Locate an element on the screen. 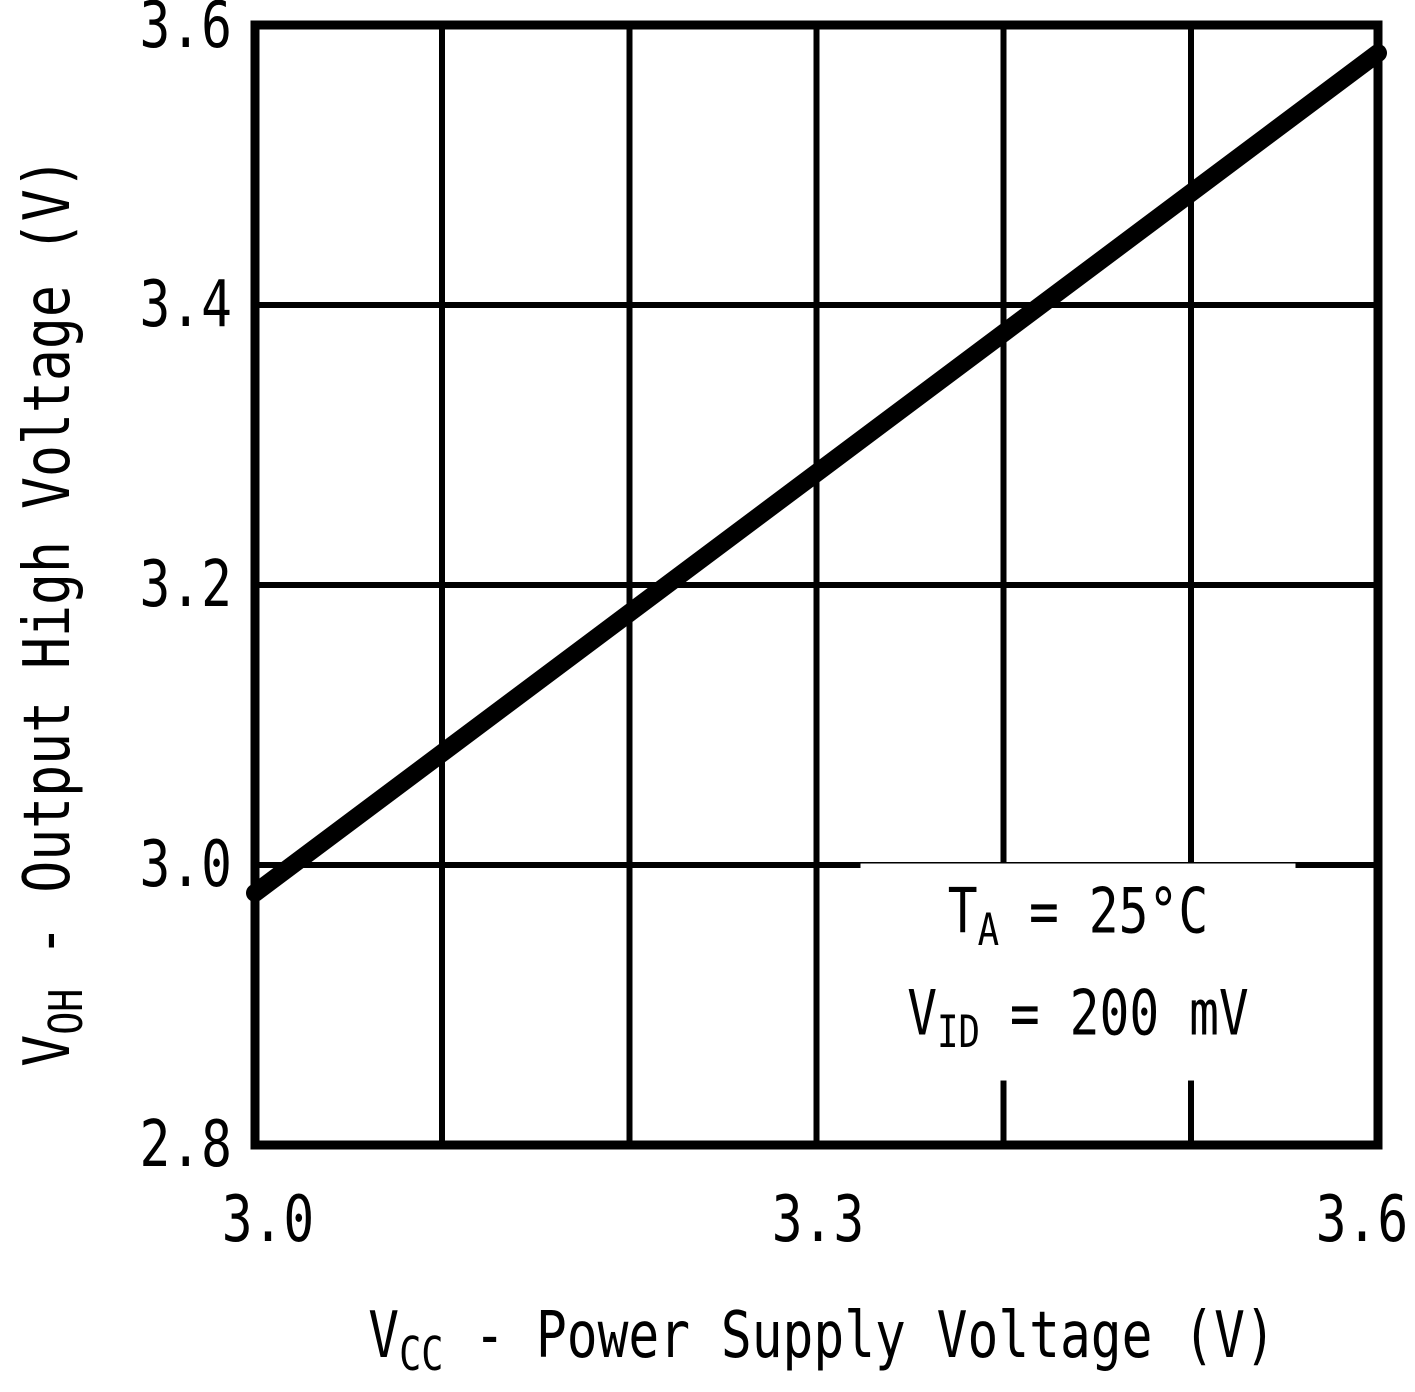 This screenshot has height=1392, width=1415. annotation-vid-subscript: ID is located at coordinates (959, 1032).